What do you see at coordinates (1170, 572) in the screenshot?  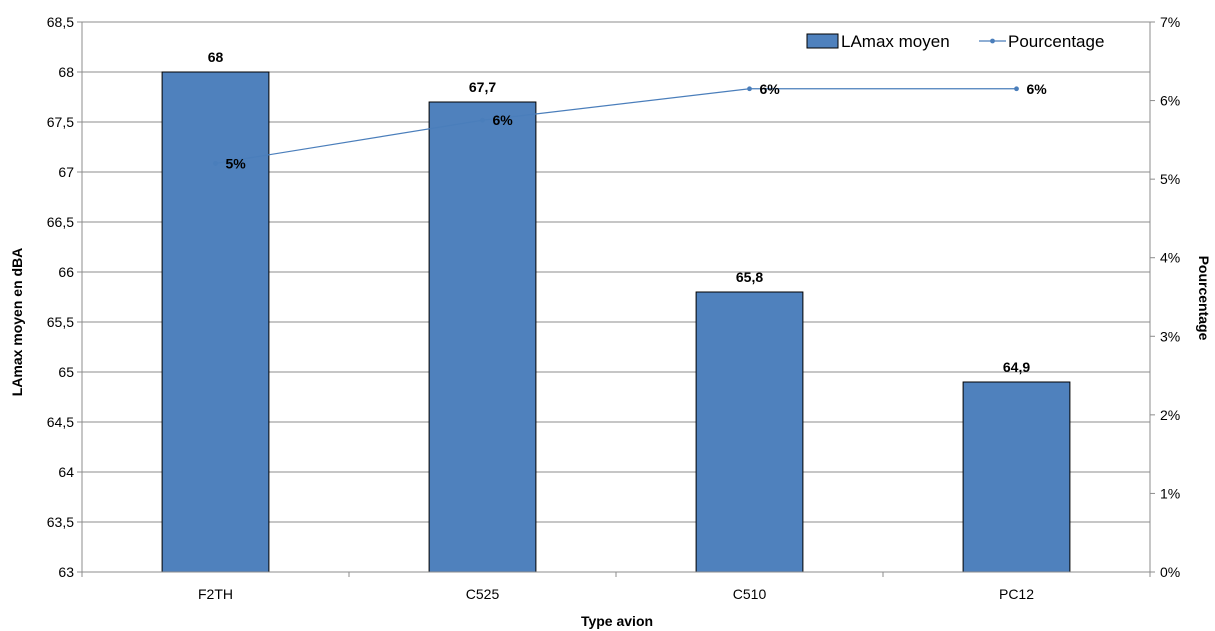 I see `y2-tick-label: 0%` at bounding box center [1170, 572].